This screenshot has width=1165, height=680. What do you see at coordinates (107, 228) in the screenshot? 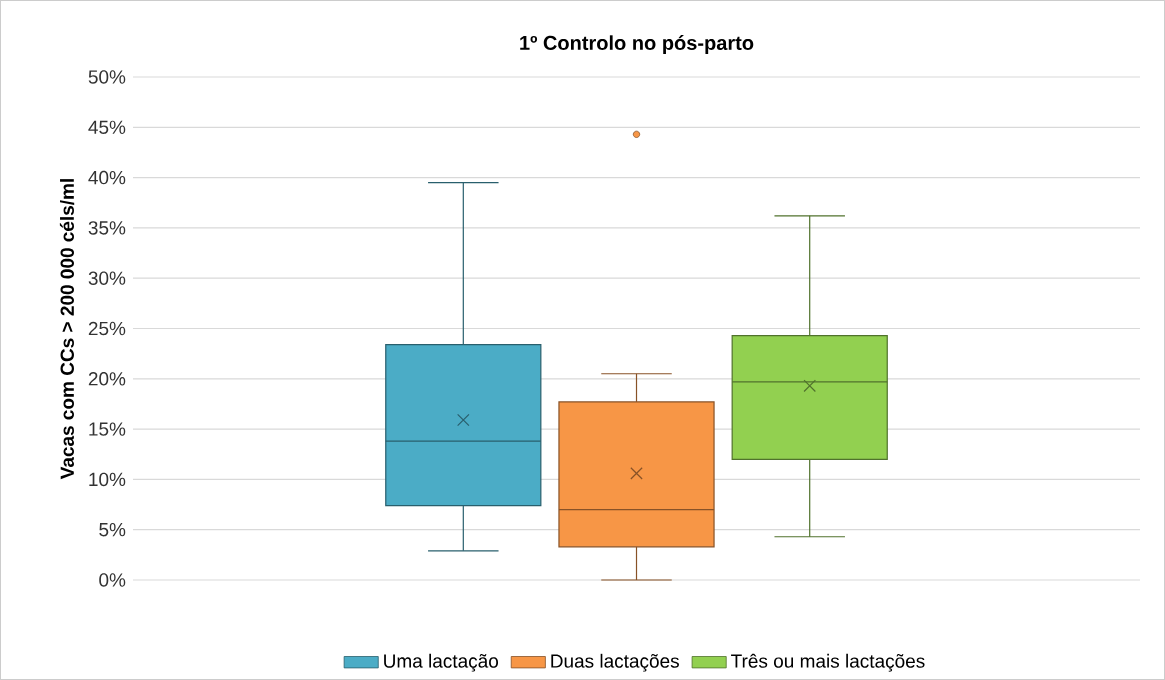
I see `y-tick-label: 35%` at bounding box center [107, 228].